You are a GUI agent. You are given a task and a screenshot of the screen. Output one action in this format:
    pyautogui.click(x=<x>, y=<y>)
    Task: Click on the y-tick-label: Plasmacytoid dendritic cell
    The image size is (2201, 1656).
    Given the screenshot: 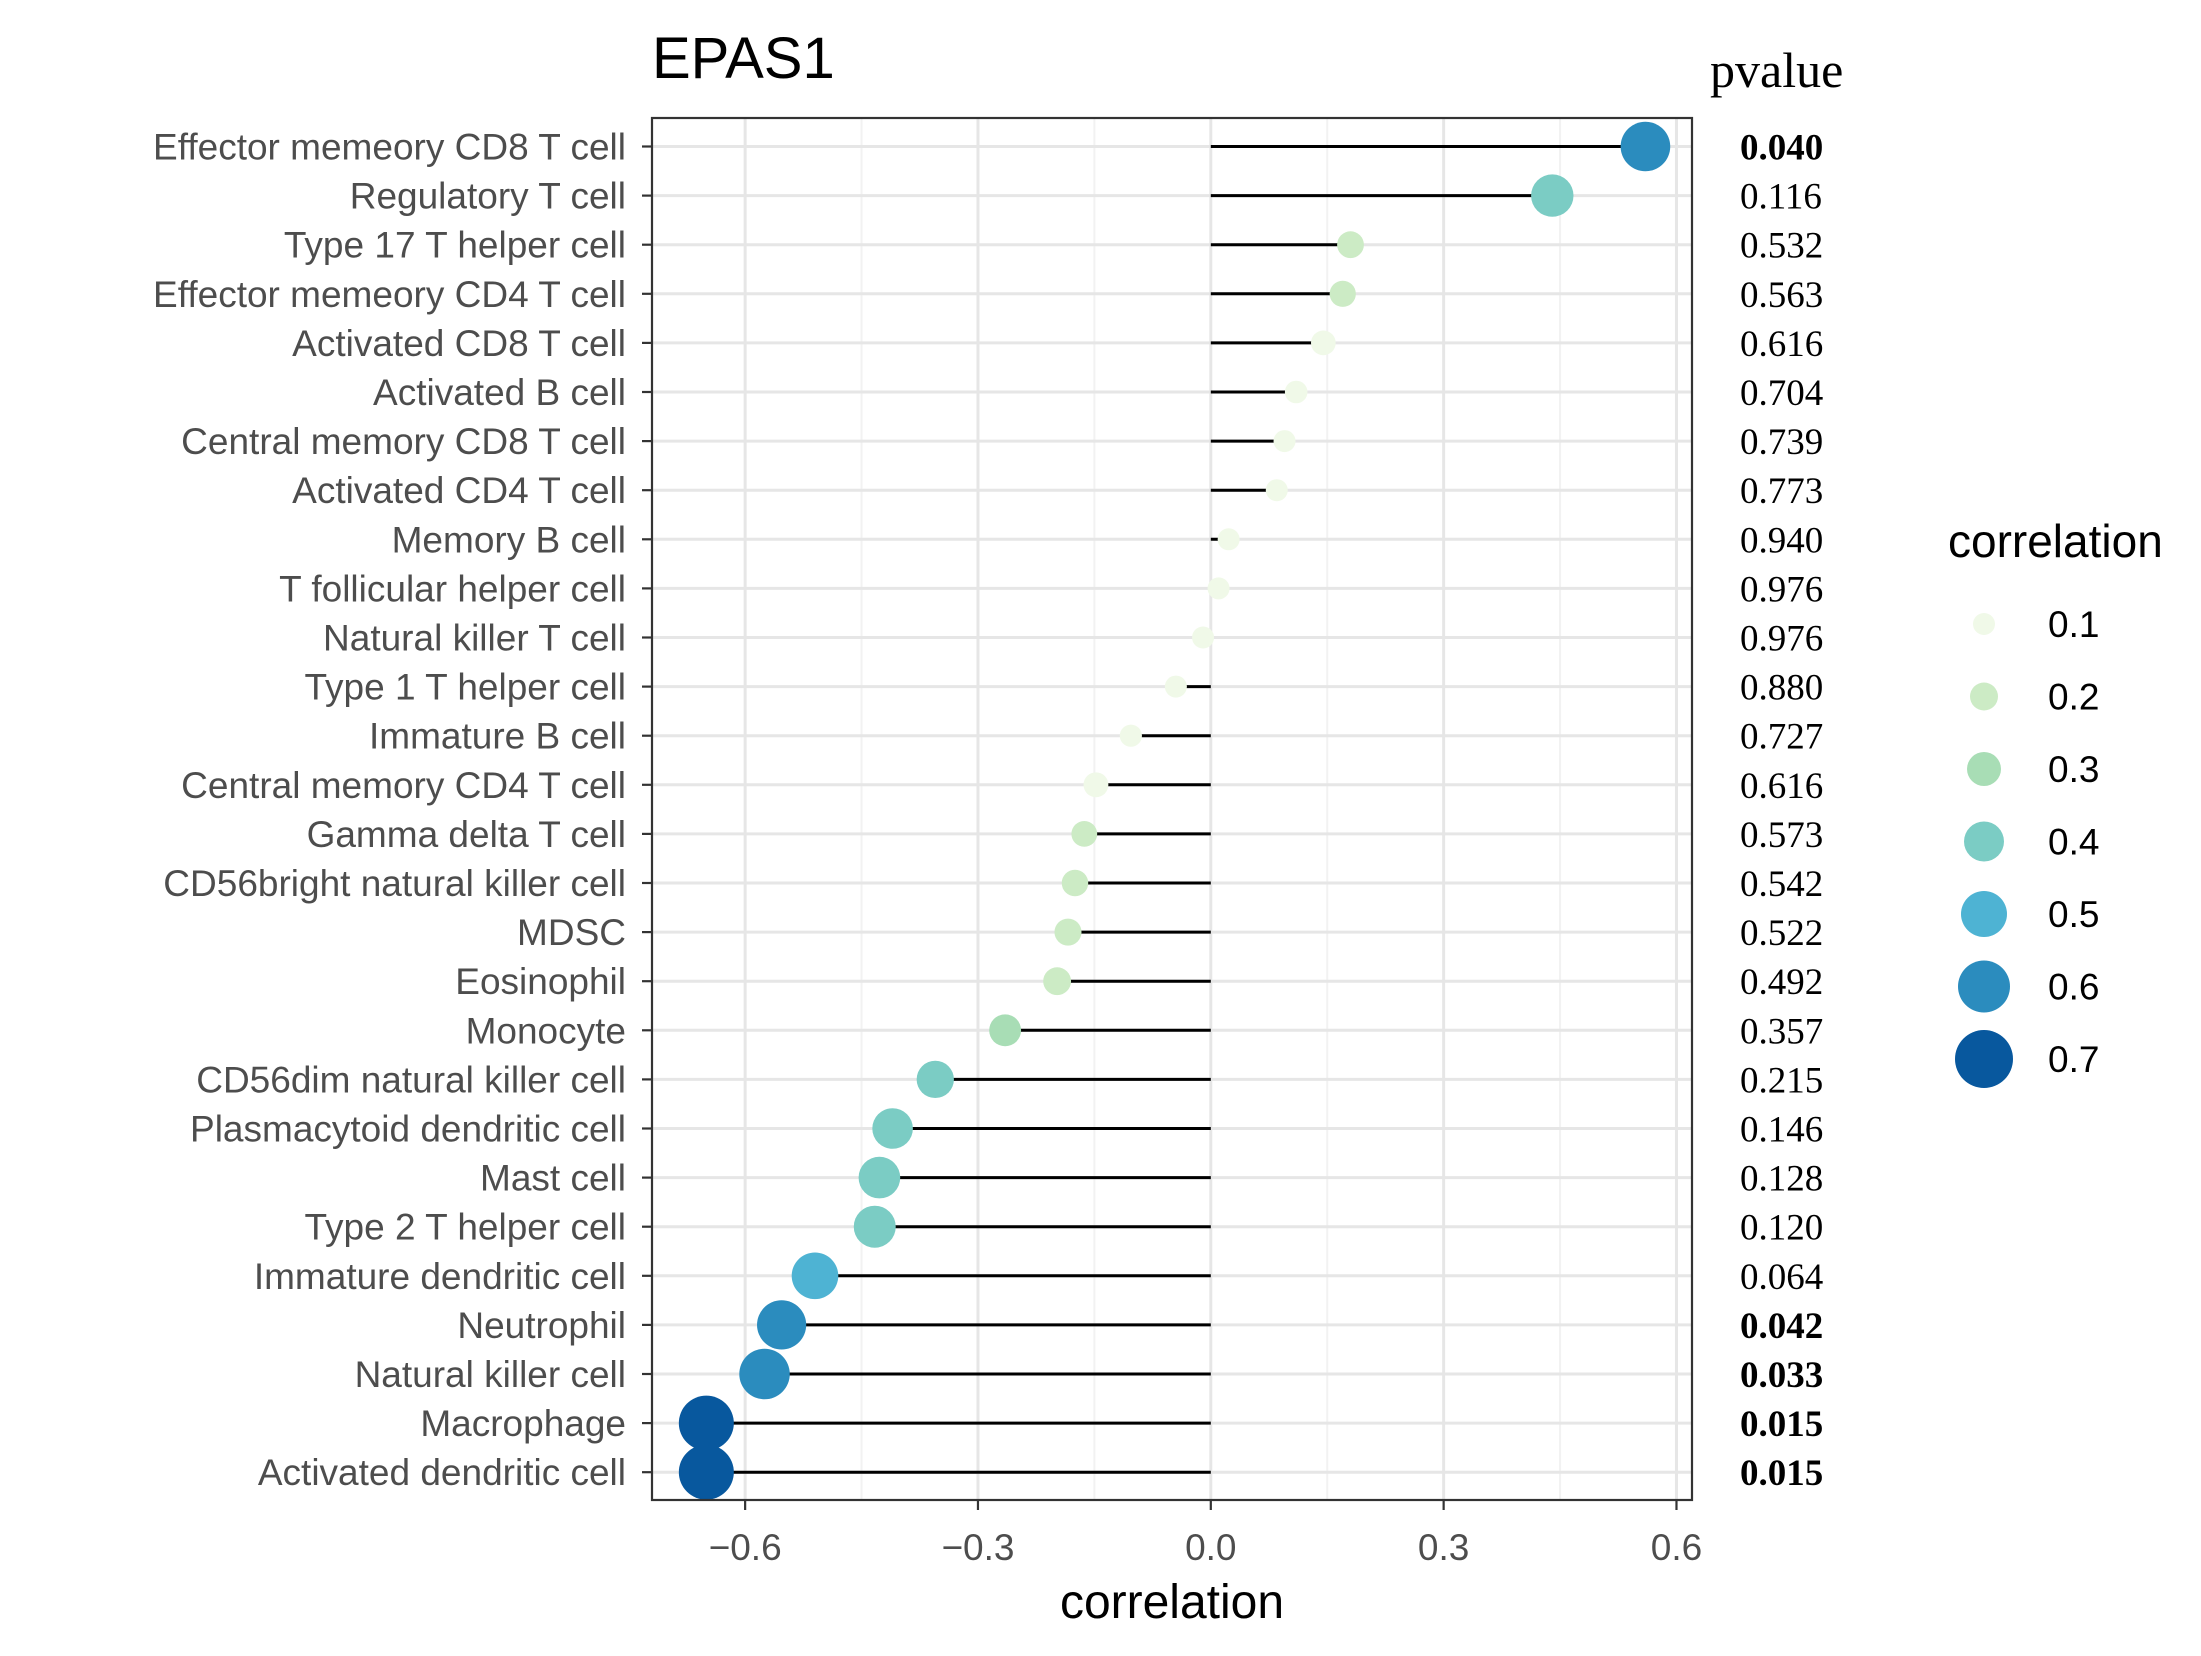 What is the action you would take?
    pyautogui.click(x=408, y=1129)
    